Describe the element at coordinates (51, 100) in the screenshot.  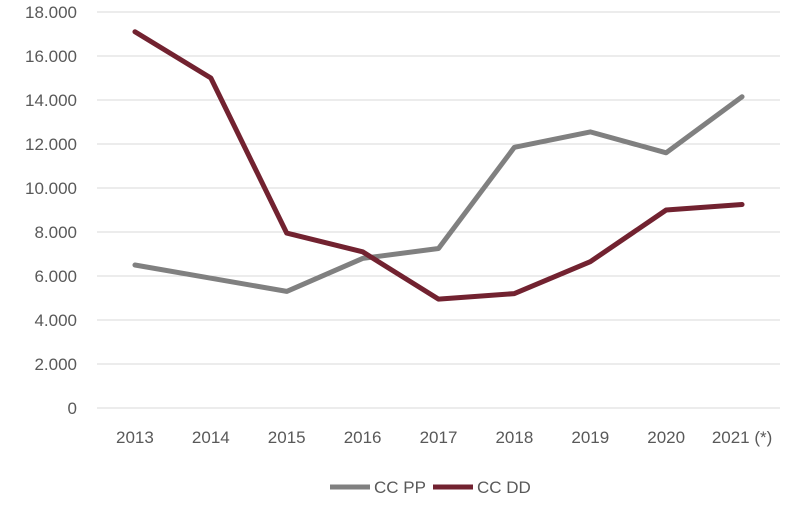
I see `y-tick-label: 14.000` at that location.